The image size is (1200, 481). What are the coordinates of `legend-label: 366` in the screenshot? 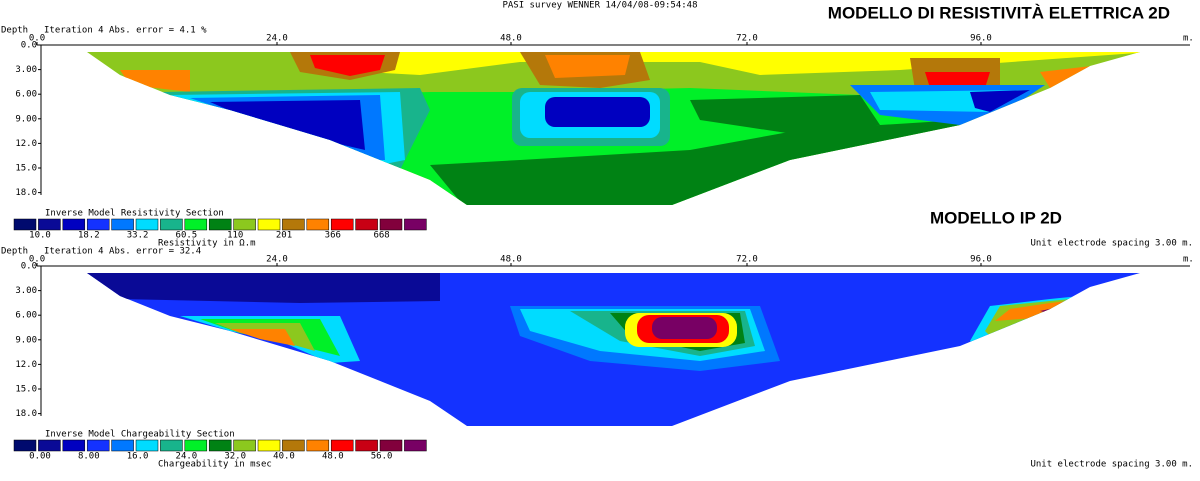 It's located at (333, 236).